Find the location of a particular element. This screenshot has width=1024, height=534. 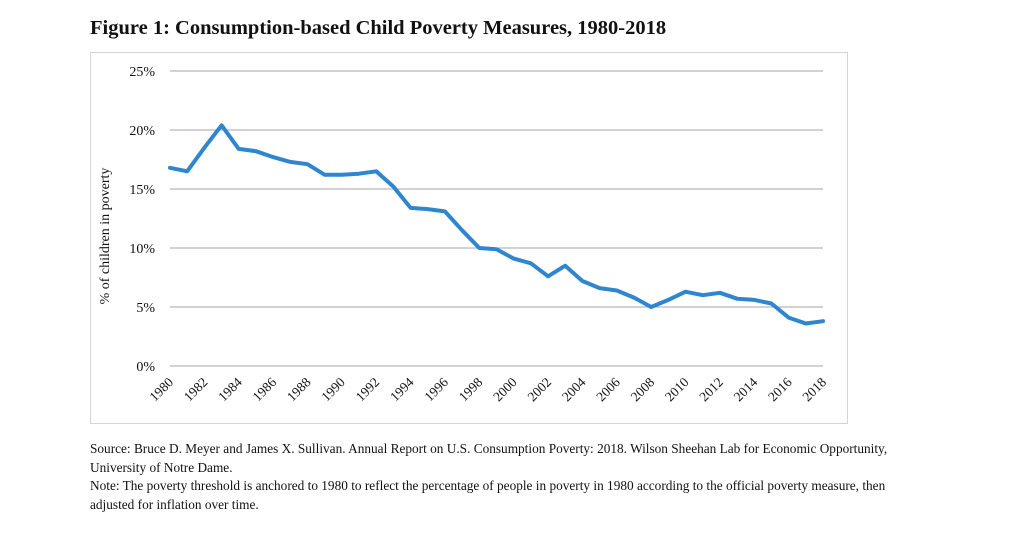

x-tick-label: 2008 is located at coordinates (643, 389).